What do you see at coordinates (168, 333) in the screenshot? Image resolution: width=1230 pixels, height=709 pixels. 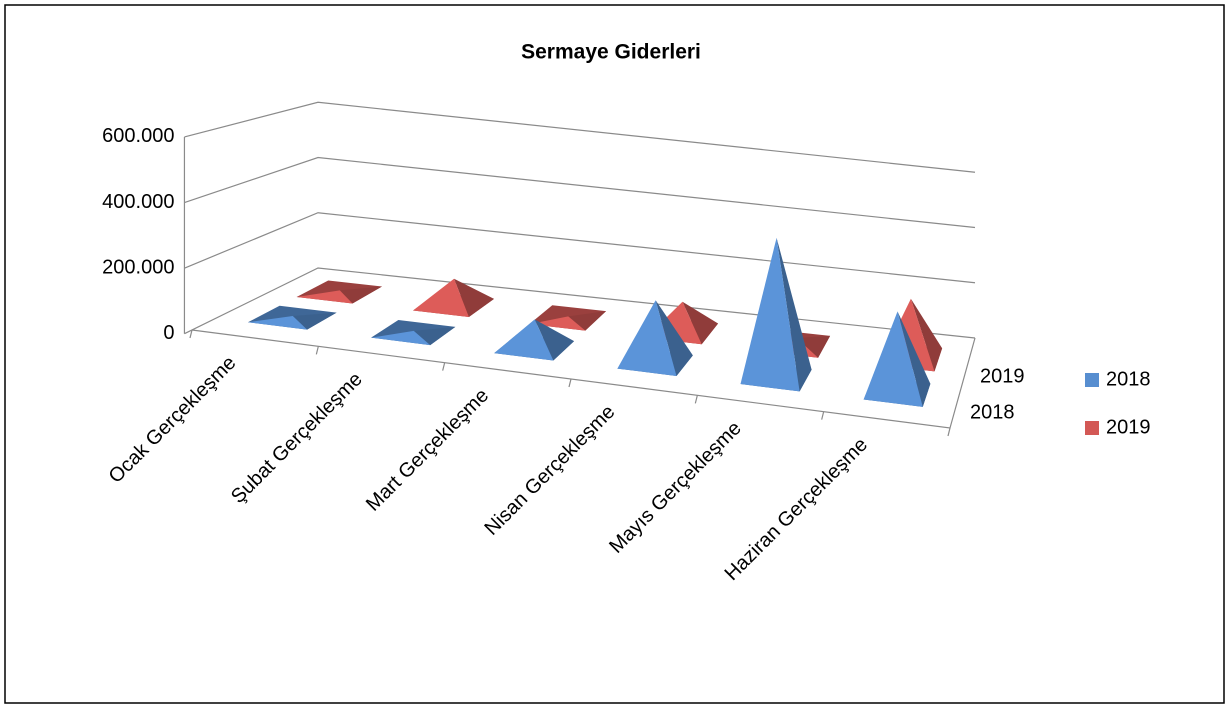 I see `y-tick-label: 0` at bounding box center [168, 333].